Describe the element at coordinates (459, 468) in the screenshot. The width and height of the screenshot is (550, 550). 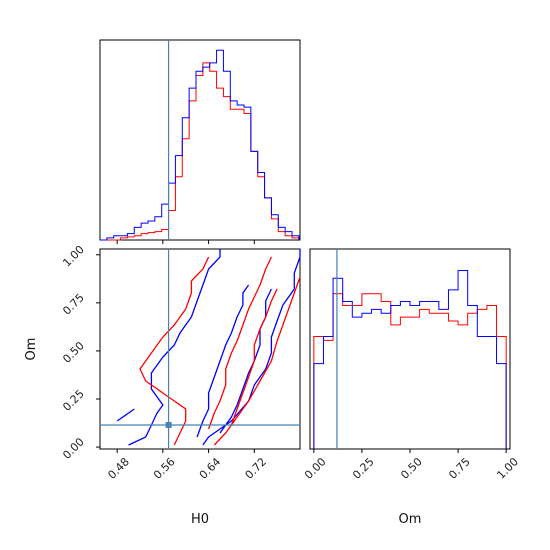
I see `om-x-tick-label: 0.75` at that location.